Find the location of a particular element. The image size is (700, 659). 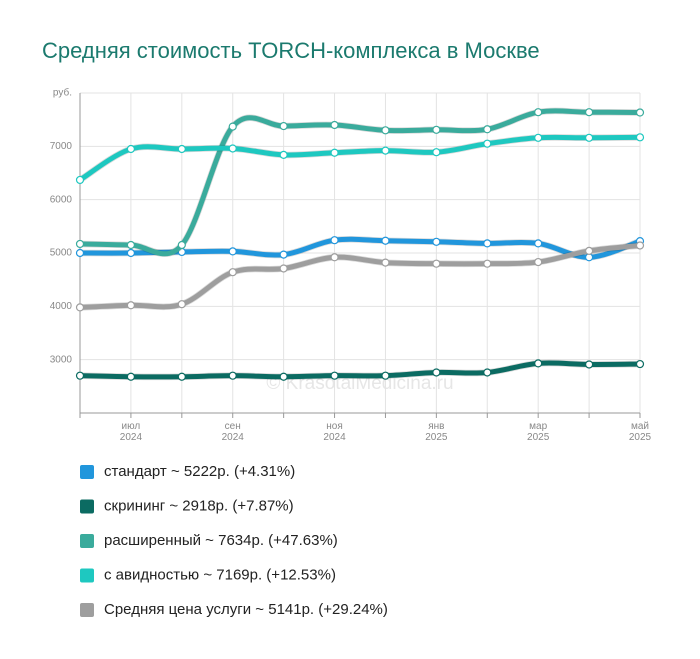

y-tick-label: 7000 is located at coordinates (61, 146).